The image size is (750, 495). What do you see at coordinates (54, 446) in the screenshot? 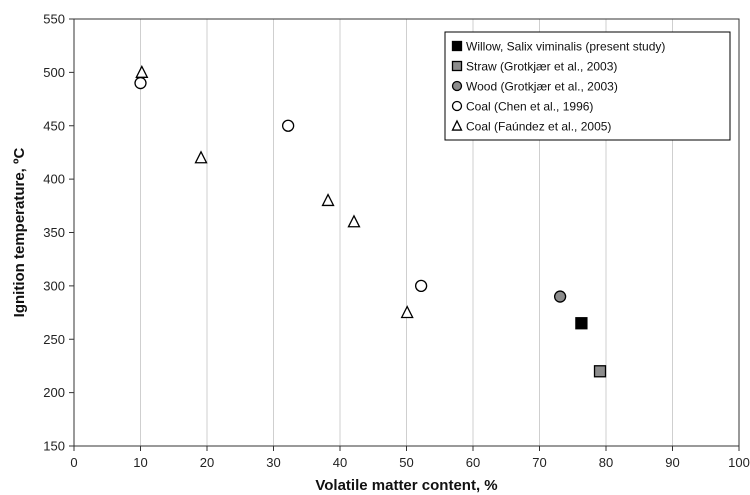
I see `y-tick-label: 150` at bounding box center [54, 446].